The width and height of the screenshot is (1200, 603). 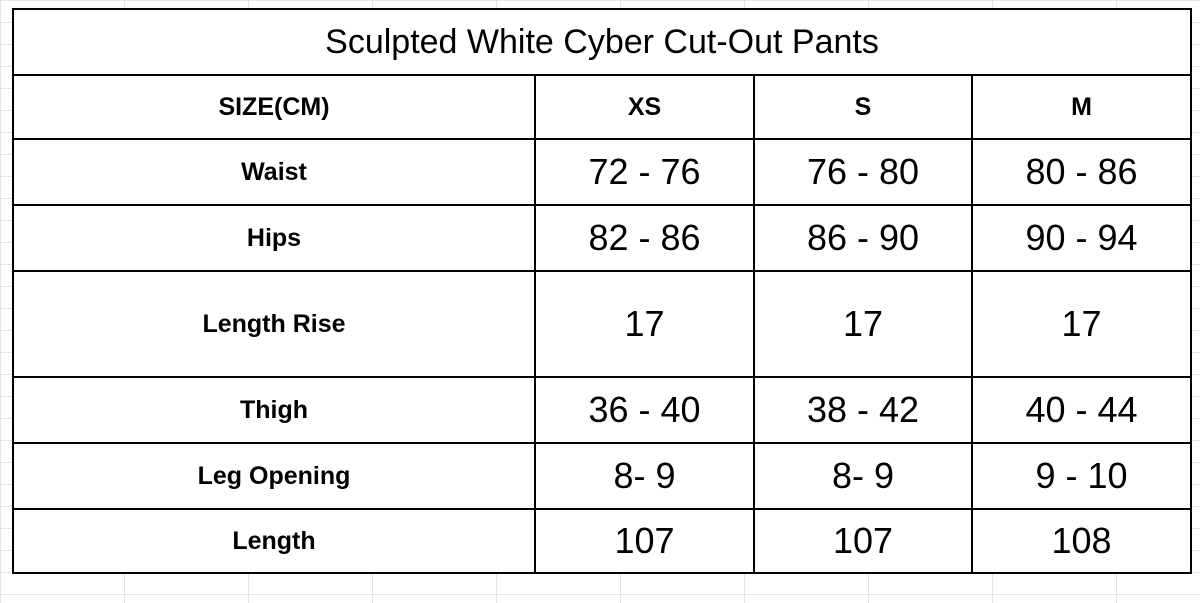 I want to click on title-row: Sculpted White Cyber Cut-Out Pants, so click(x=602, y=42).